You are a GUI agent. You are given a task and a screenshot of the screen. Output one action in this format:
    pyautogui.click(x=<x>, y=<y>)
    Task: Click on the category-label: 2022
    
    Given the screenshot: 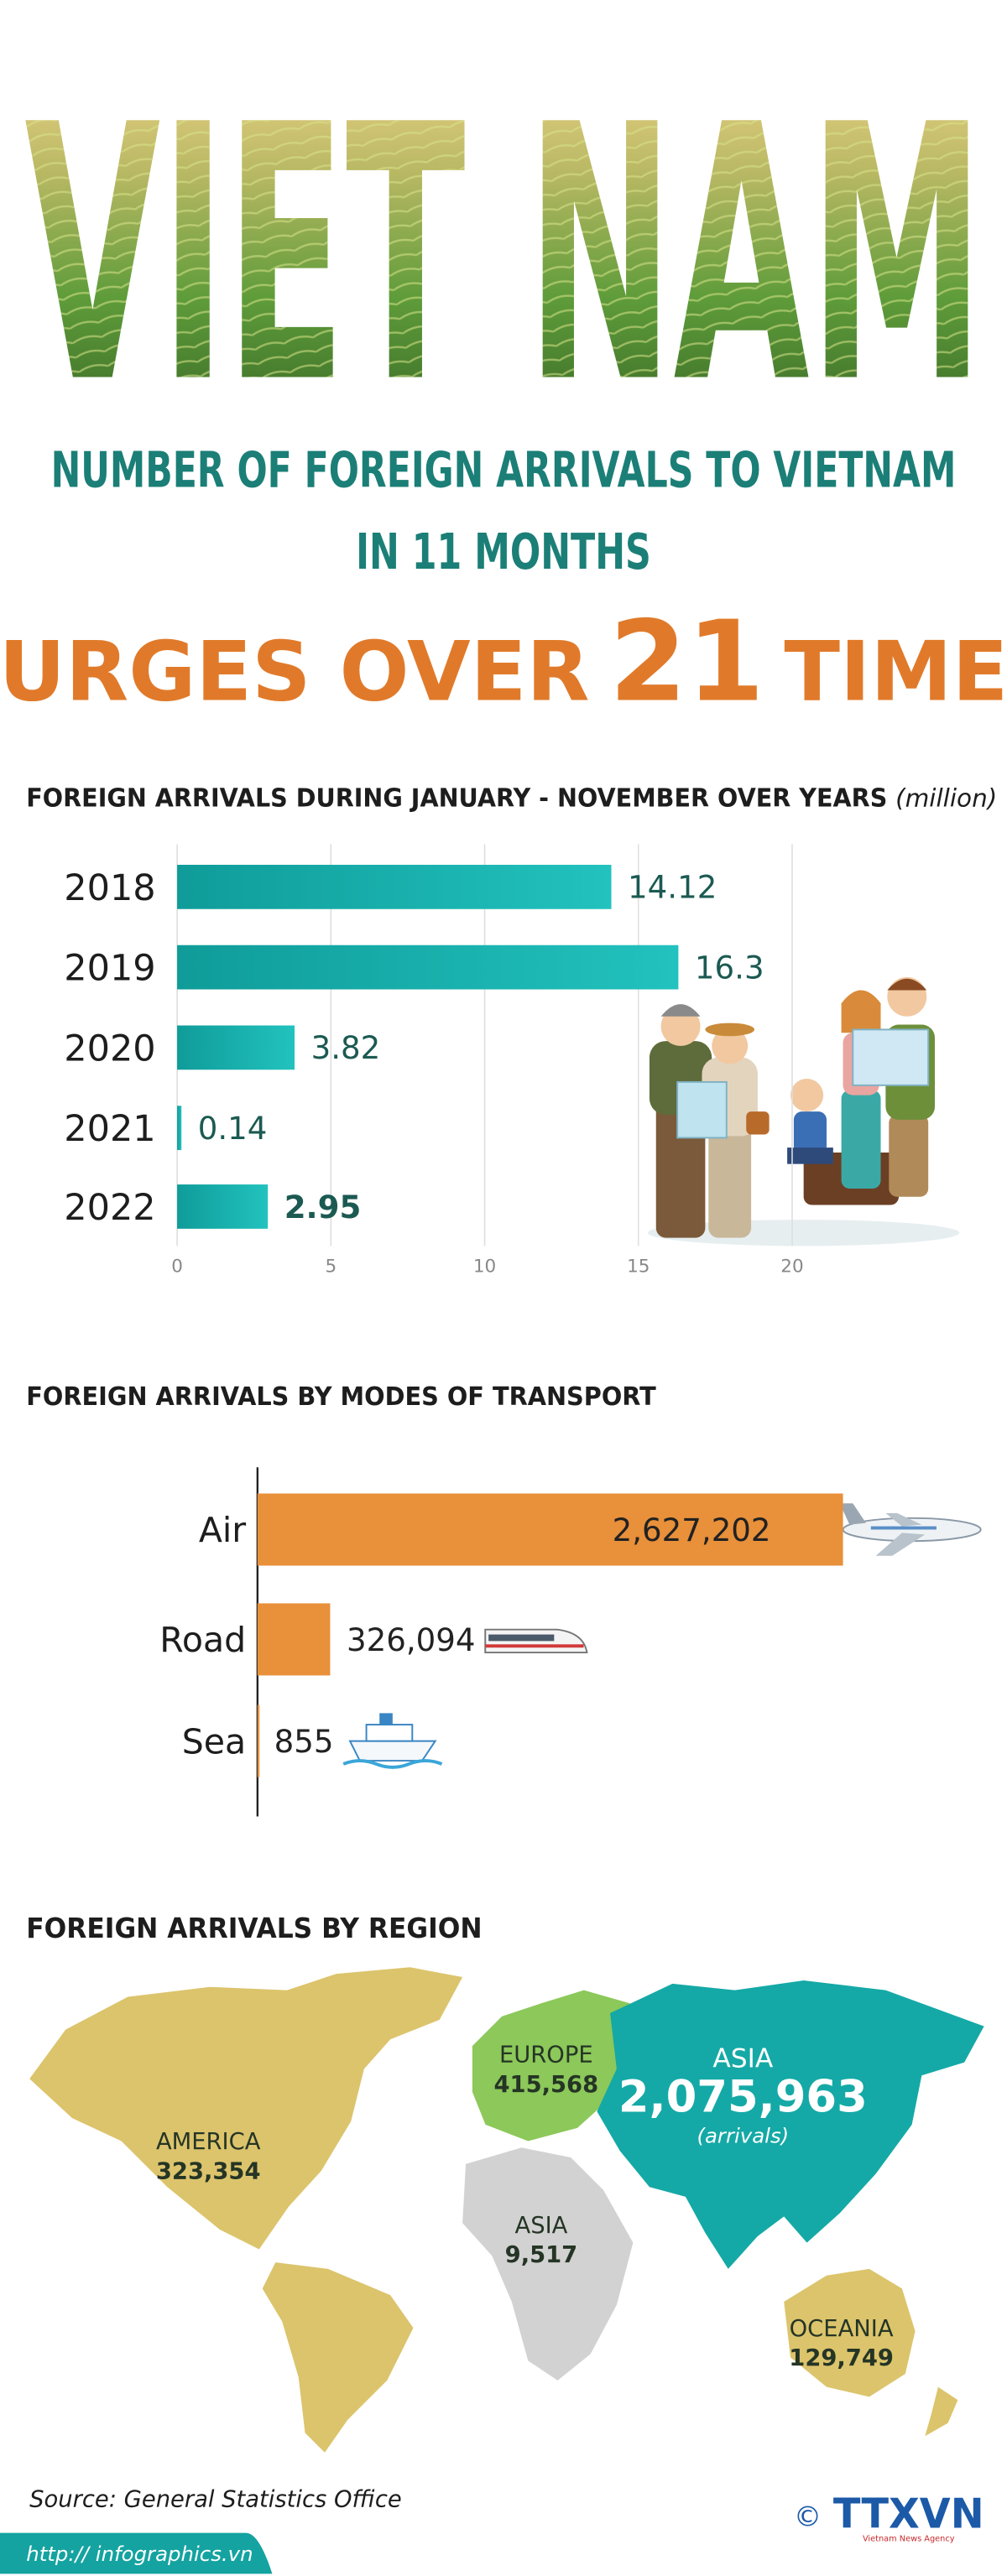 What is the action you would take?
    pyautogui.click(x=109, y=1208)
    